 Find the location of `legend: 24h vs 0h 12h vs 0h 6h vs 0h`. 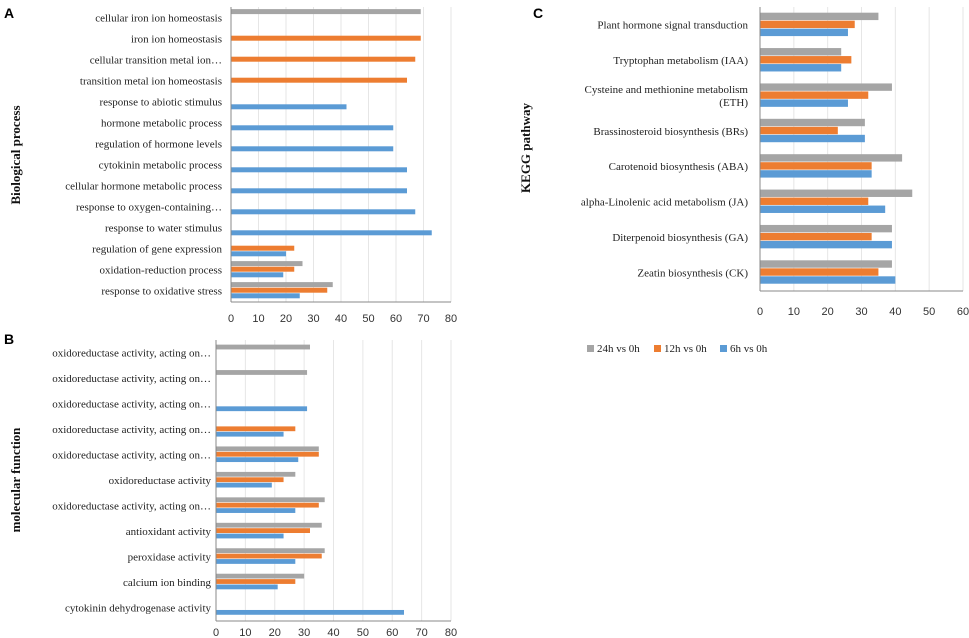

legend: 24h vs 0h 12h vs 0h 6h vs 0h is located at coordinates (677, 349).